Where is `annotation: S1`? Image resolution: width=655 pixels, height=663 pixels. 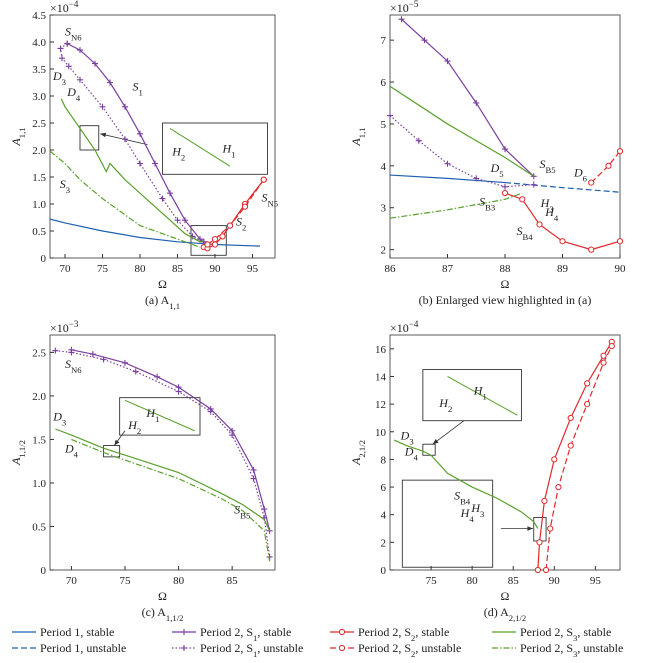 annotation: S1 is located at coordinates (138, 89).